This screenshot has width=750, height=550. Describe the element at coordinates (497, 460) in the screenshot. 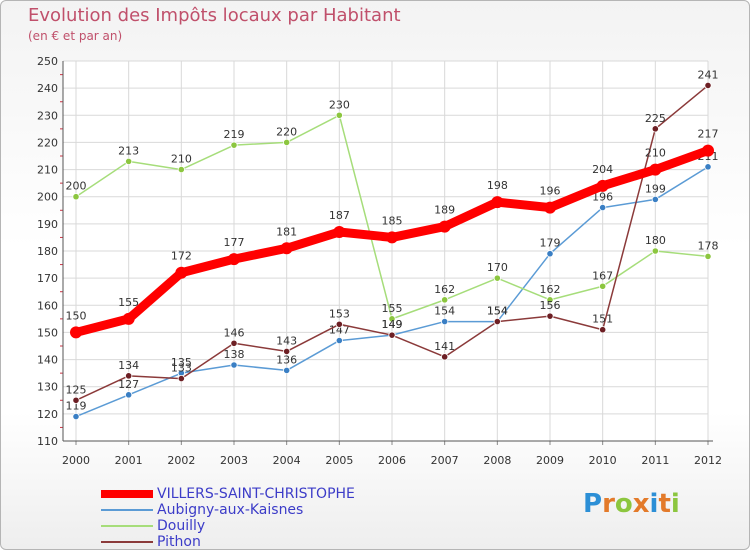

I see `x-tick-label: 2008` at that location.